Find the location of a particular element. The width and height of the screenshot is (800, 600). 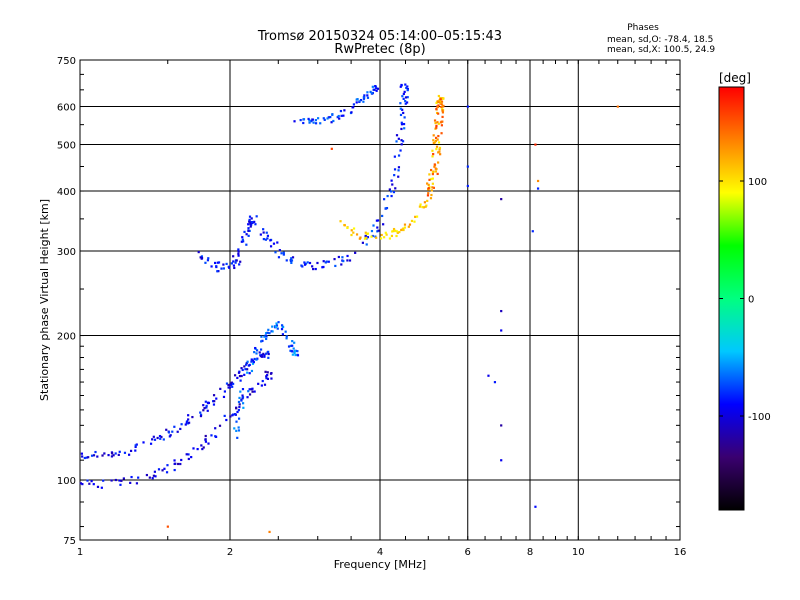

x-tick-label: 16 is located at coordinates (680, 552).